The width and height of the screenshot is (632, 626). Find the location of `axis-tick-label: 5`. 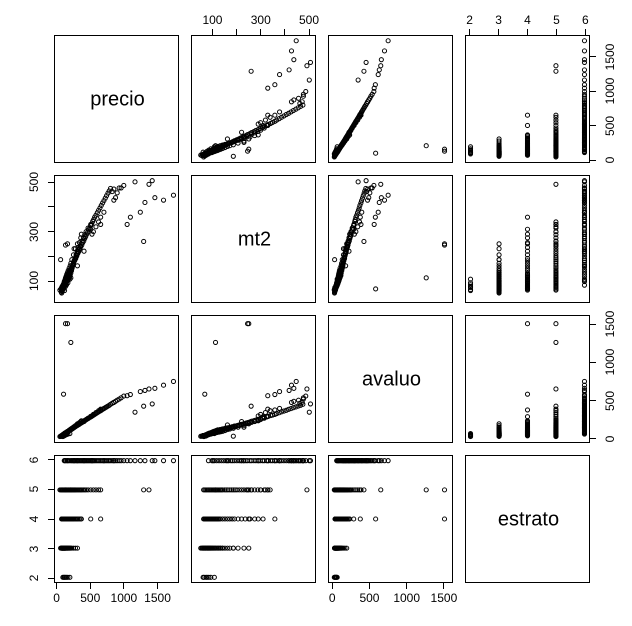

axis-tick-label: 5 is located at coordinates (34, 489).